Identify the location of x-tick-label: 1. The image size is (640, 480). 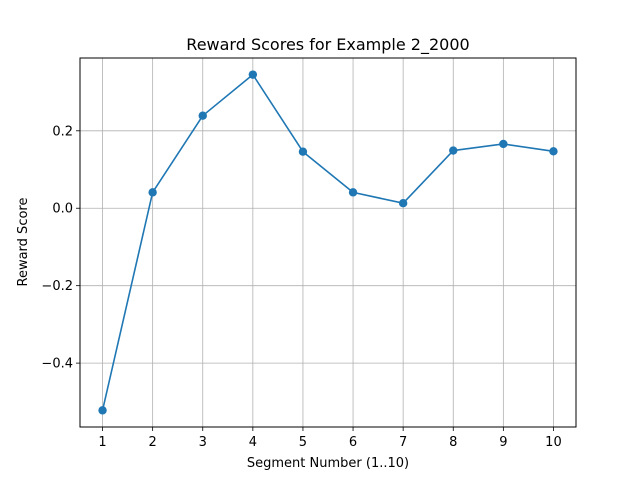
(102, 442).